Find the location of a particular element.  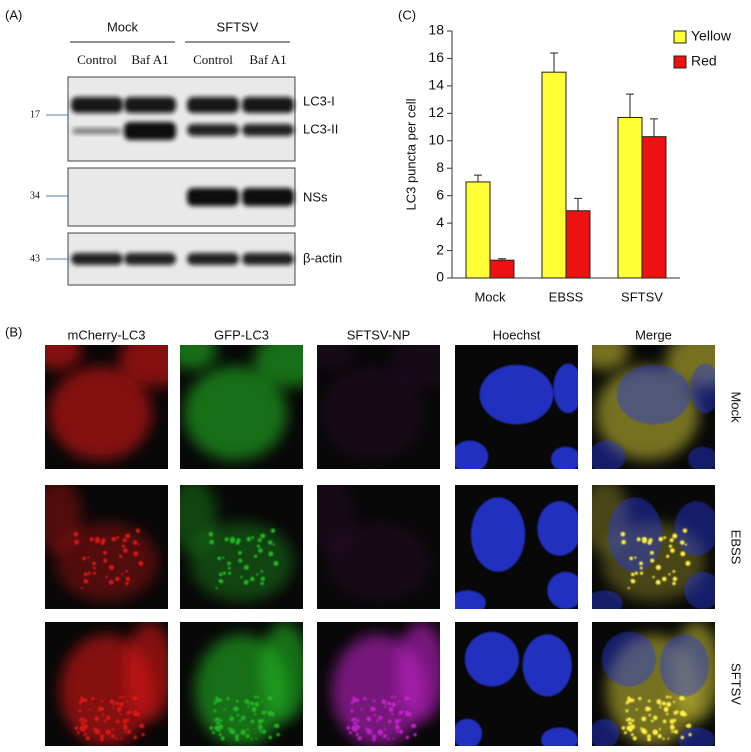

y-tick-label: 16 is located at coordinates (436, 57).